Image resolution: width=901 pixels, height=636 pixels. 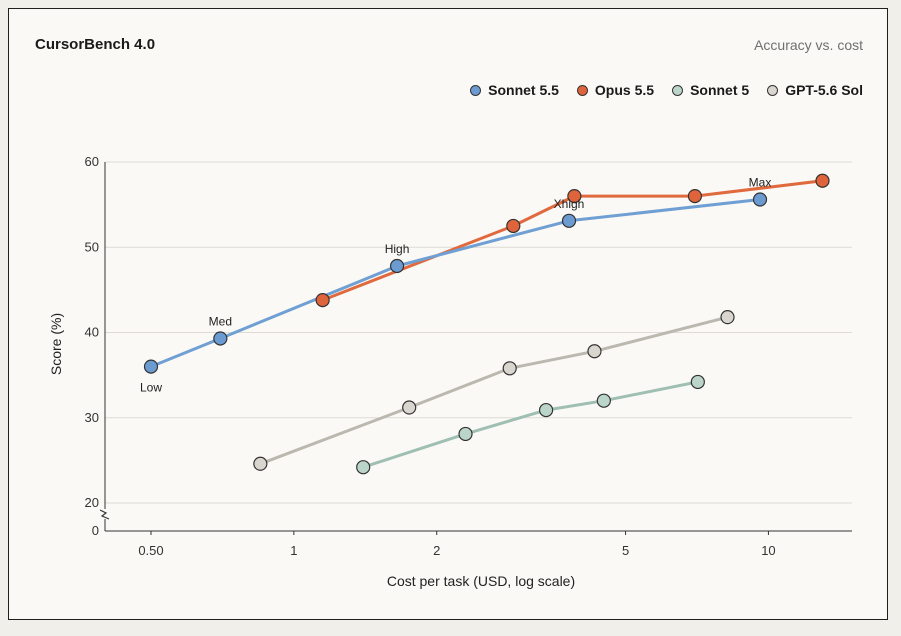 What do you see at coordinates (92, 332) in the screenshot?
I see `y-tick-label: 40` at bounding box center [92, 332].